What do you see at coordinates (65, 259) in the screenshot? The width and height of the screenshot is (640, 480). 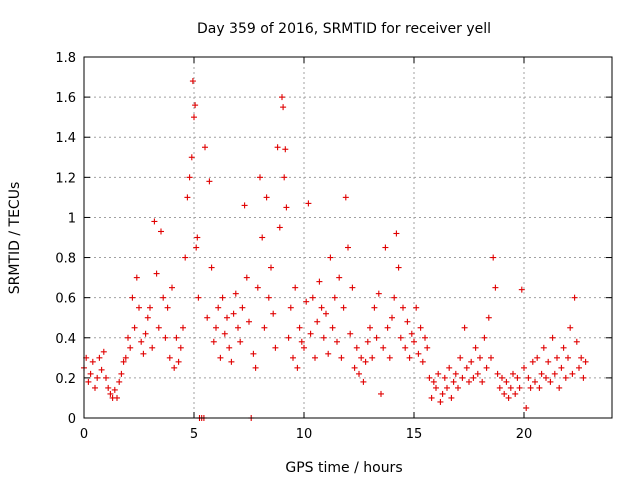 I see `y-tick-label: 0.8` at bounding box center [65, 259].